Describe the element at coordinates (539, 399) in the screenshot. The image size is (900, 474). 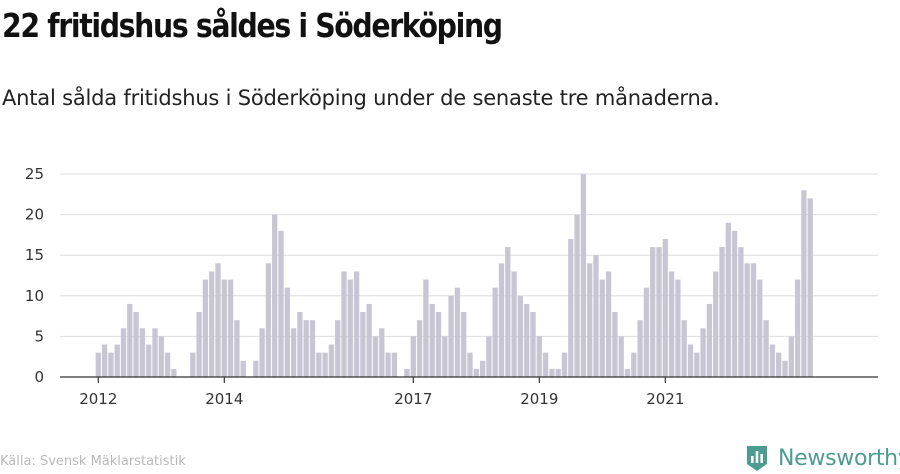
I see `x-tick-label: 2019` at that location.